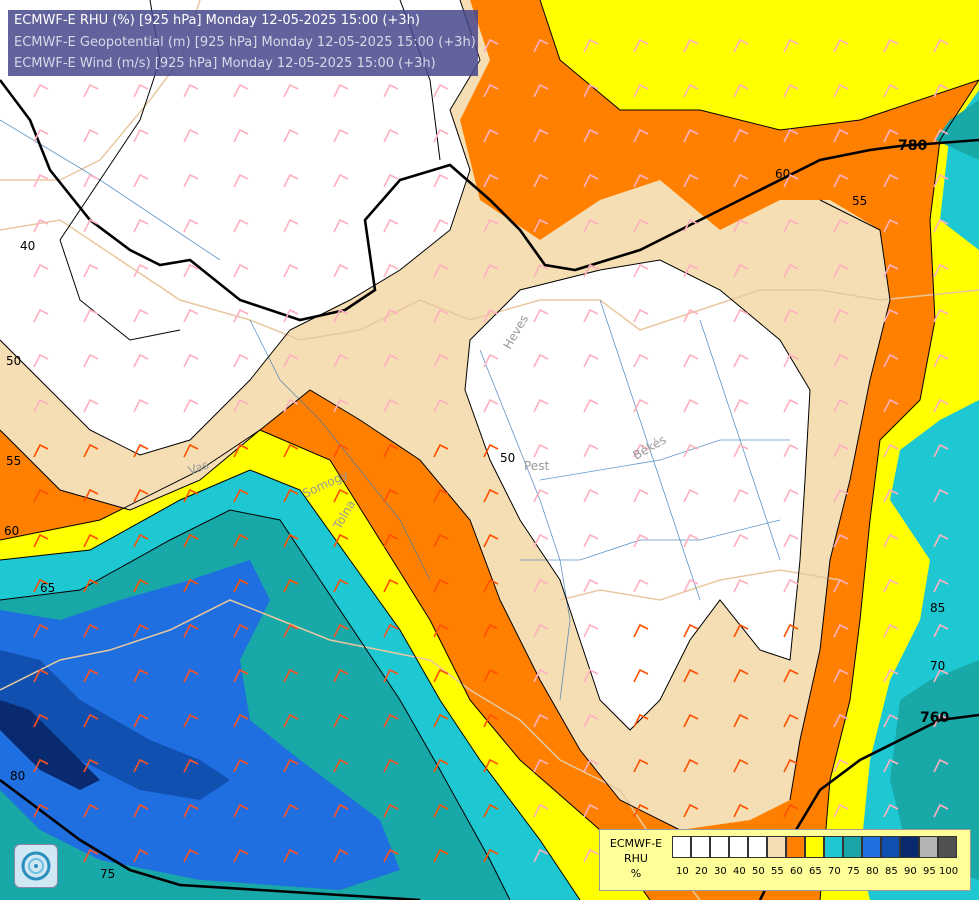  What do you see at coordinates (872, 871) in the screenshot?
I see `legend-label: 80` at bounding box center [872, 871].